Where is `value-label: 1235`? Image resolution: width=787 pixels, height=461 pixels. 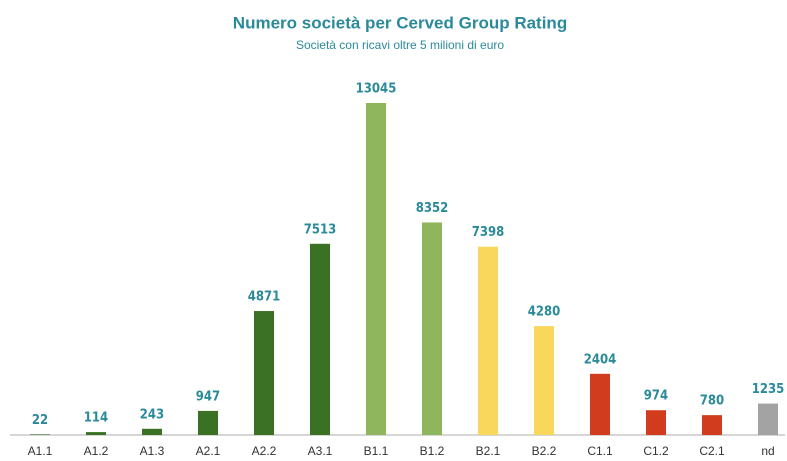
value-label: 1235 is located at coordinates (768, 389).